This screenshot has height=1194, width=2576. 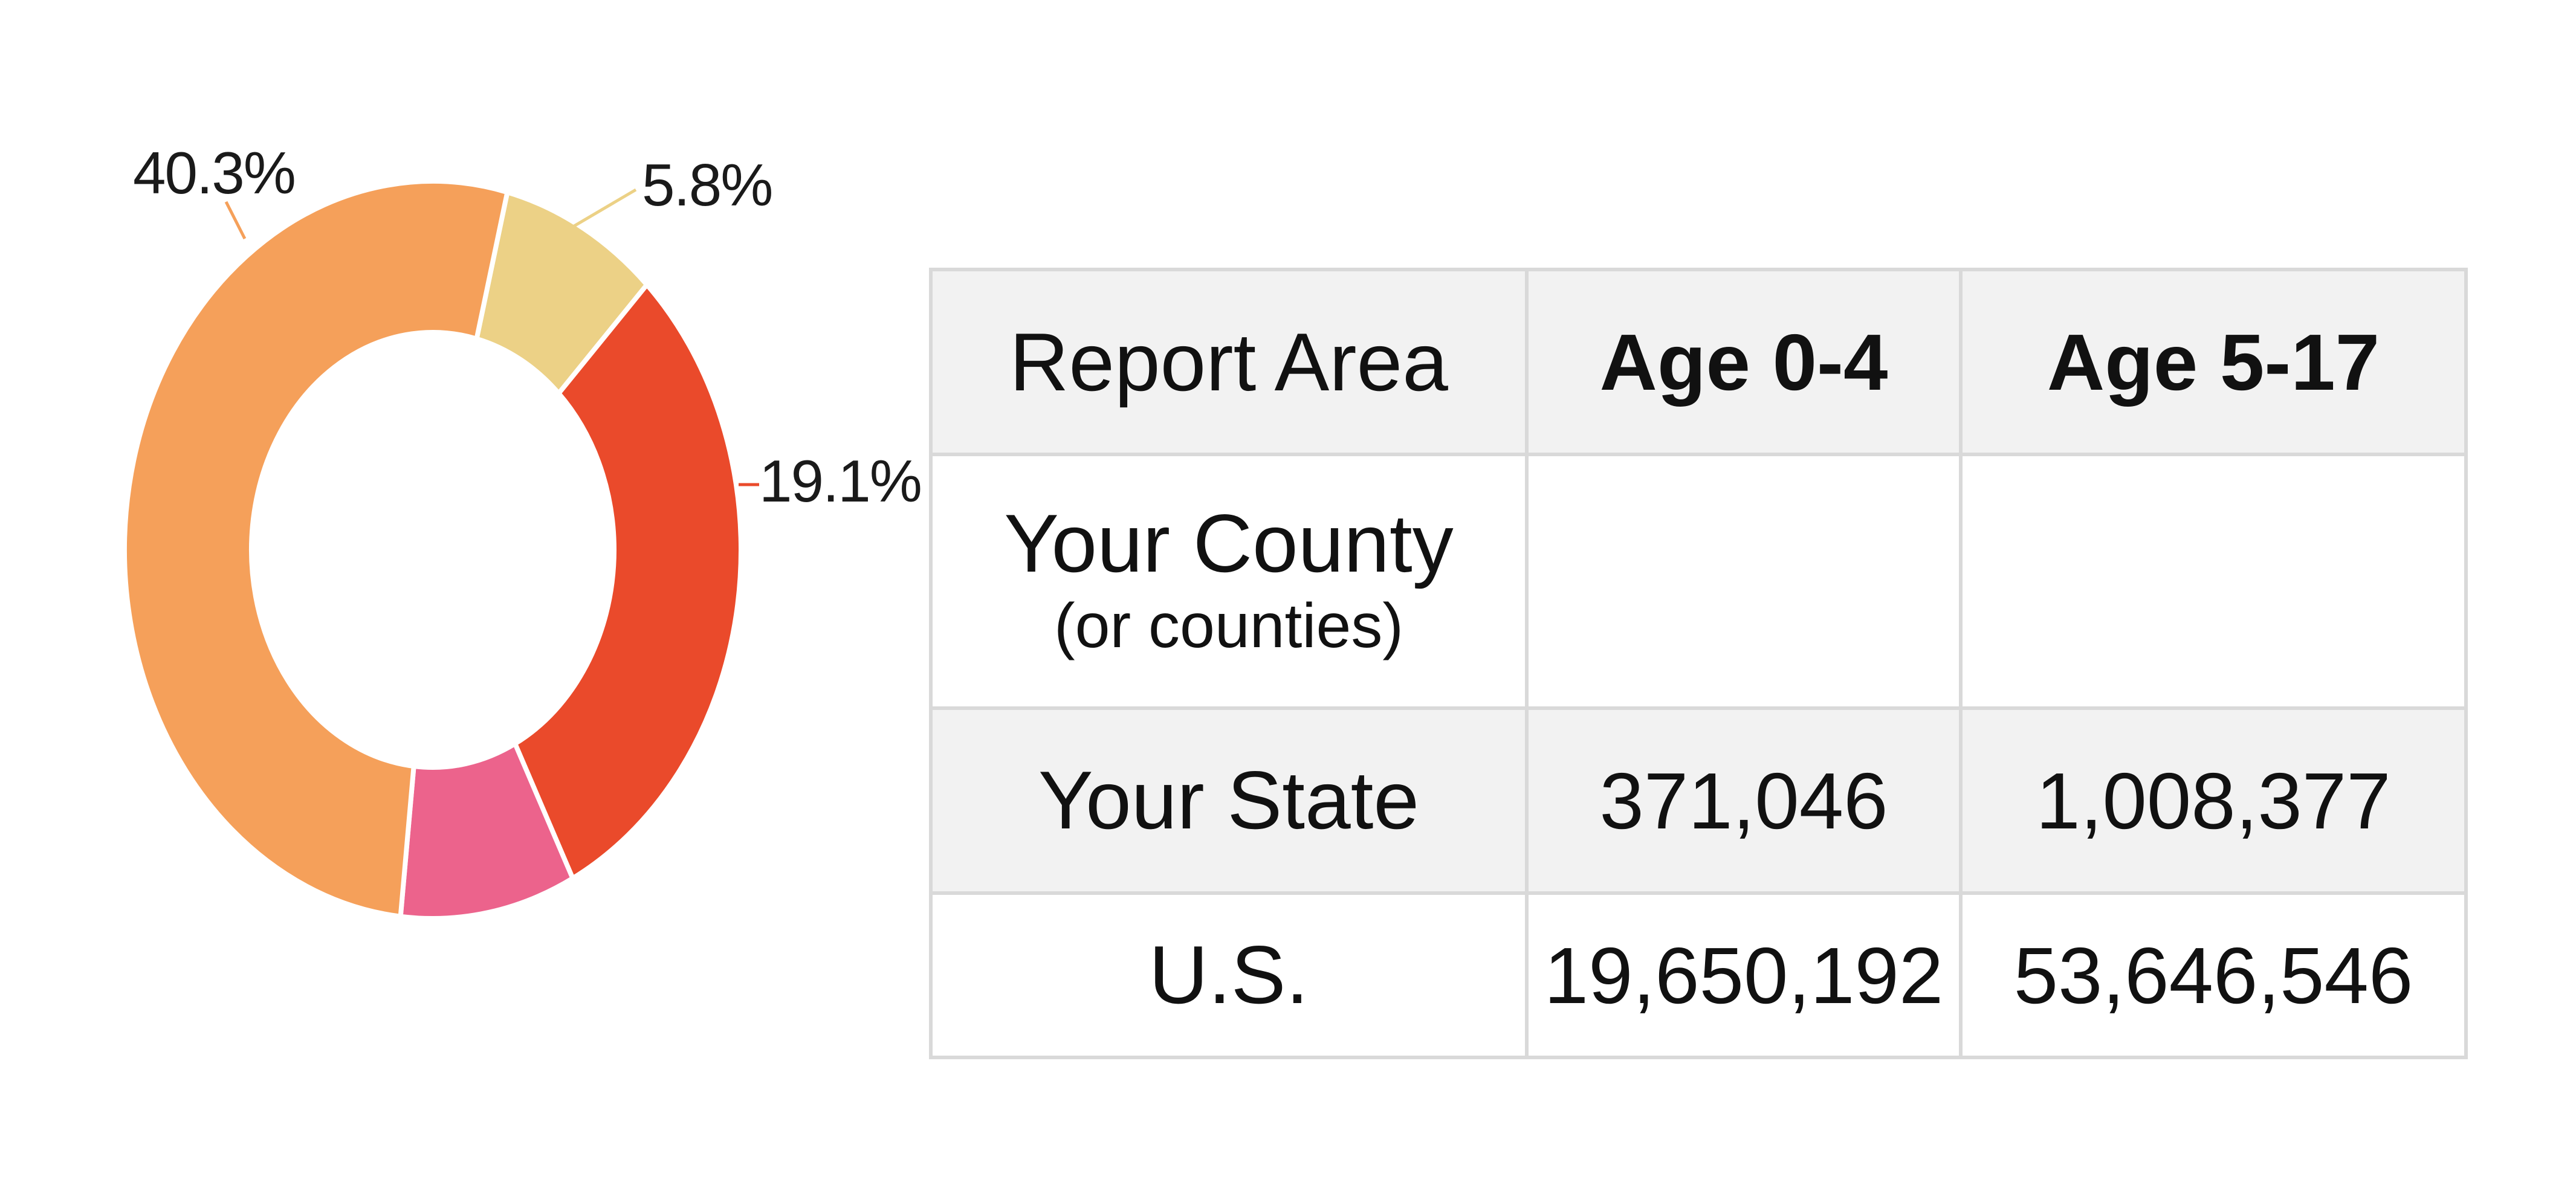 I want to click on row-area-cell: Your State, so click(x=1229, y=800).